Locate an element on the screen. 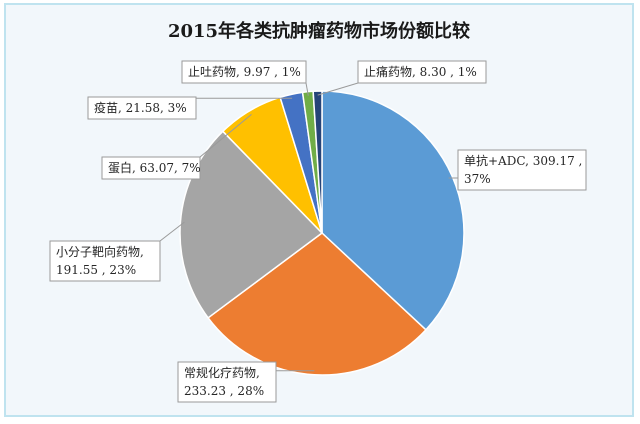 This screenshot has height=424, width=640. data-label: 疫苗, 21.58, 3% is located at coordinates (140, 107).